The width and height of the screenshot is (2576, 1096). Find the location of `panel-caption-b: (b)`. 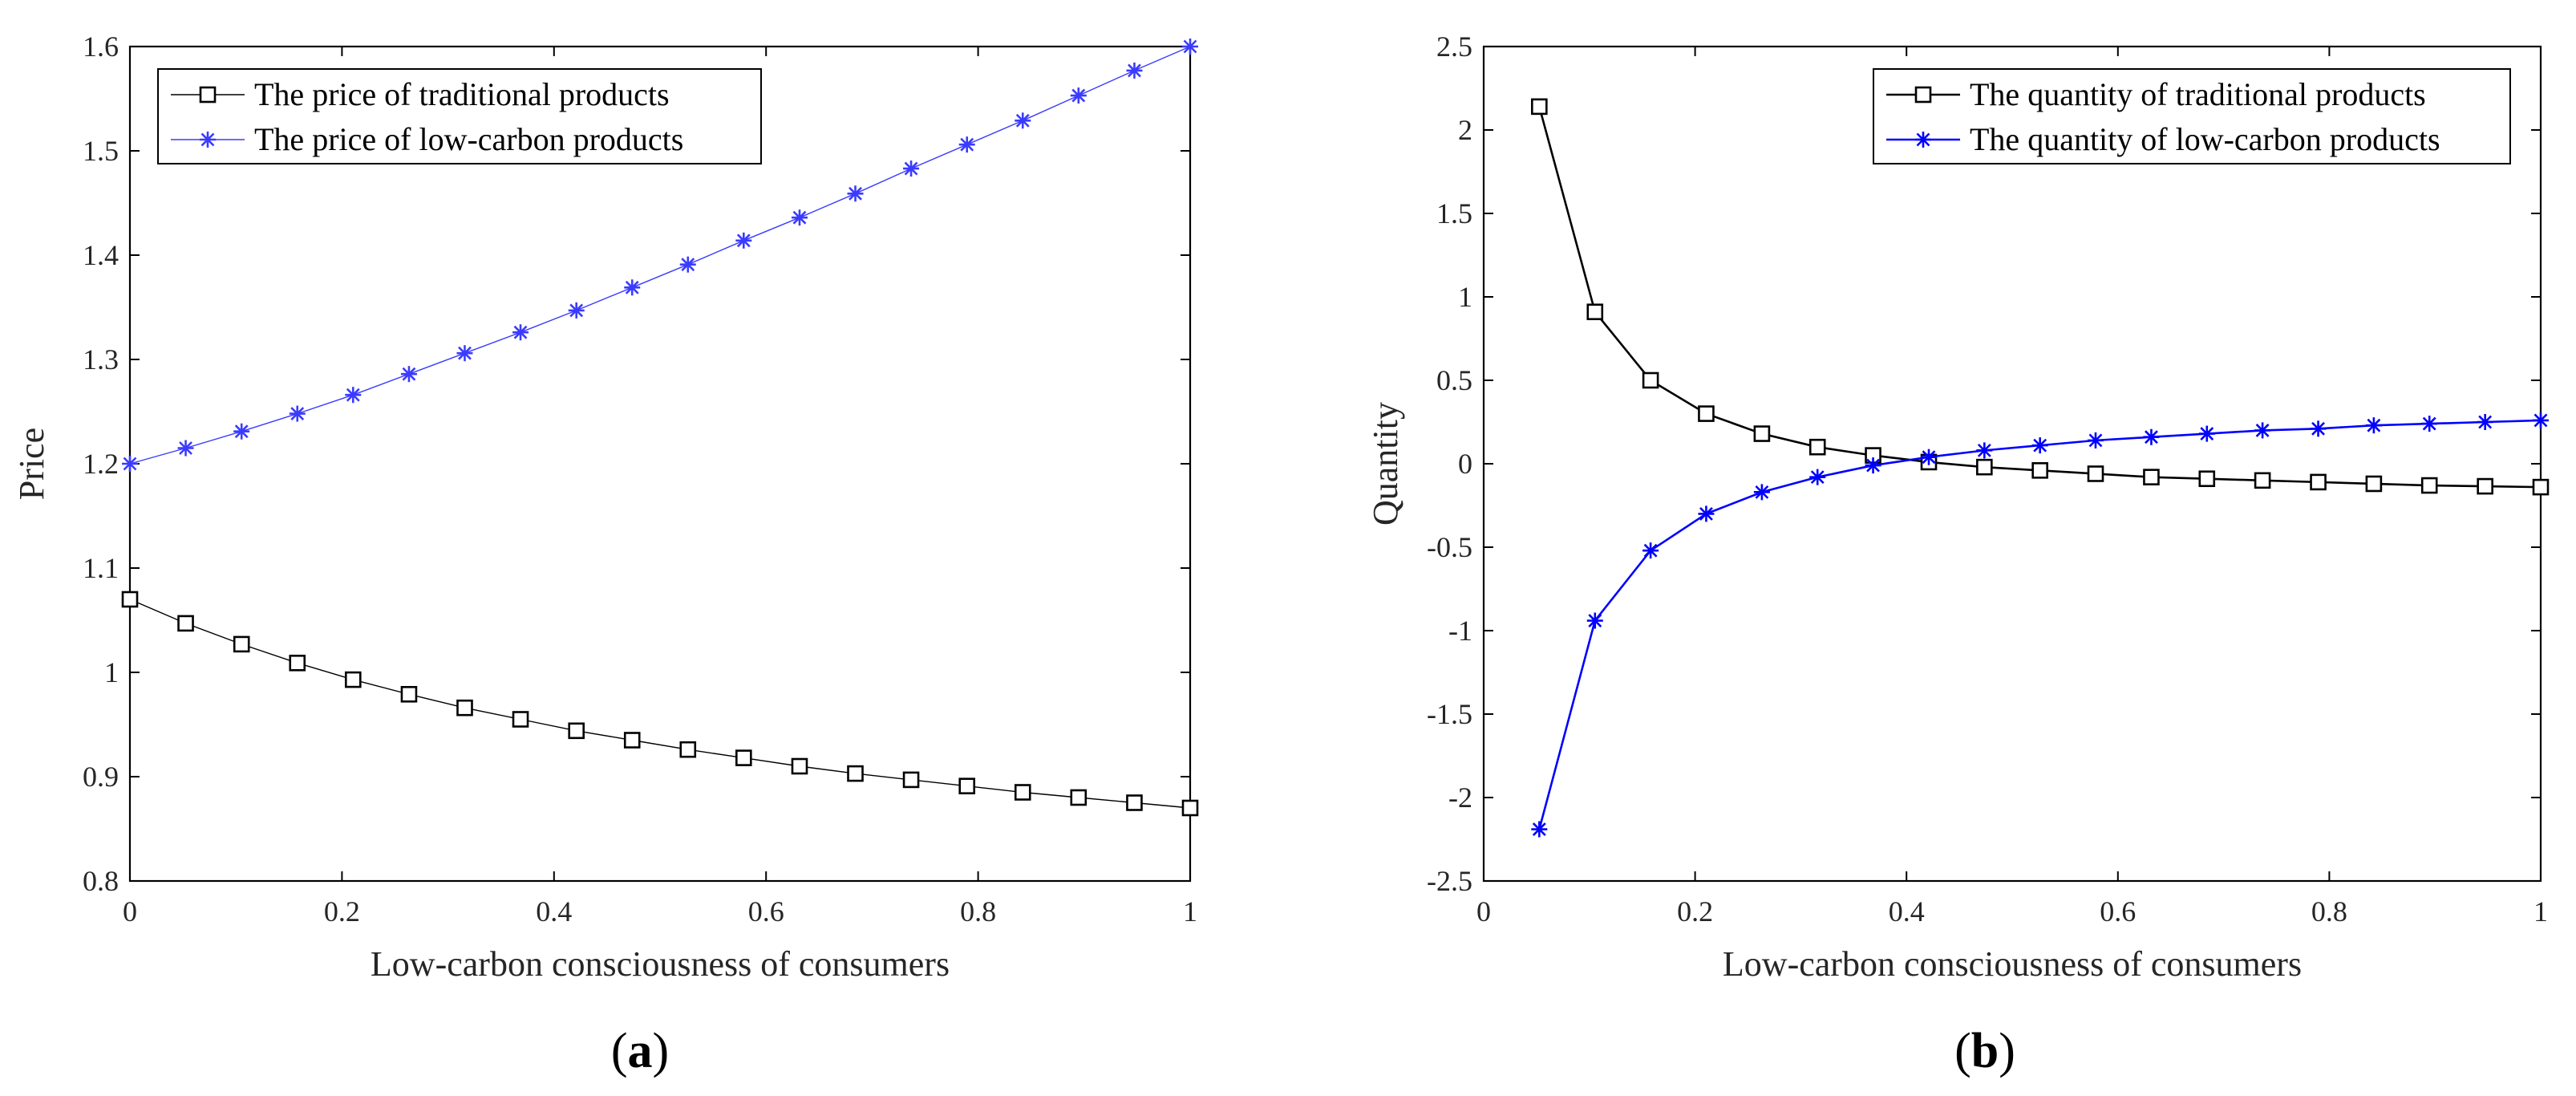

panel-caption-b: (b) is located at coordinates (1984, 1051).